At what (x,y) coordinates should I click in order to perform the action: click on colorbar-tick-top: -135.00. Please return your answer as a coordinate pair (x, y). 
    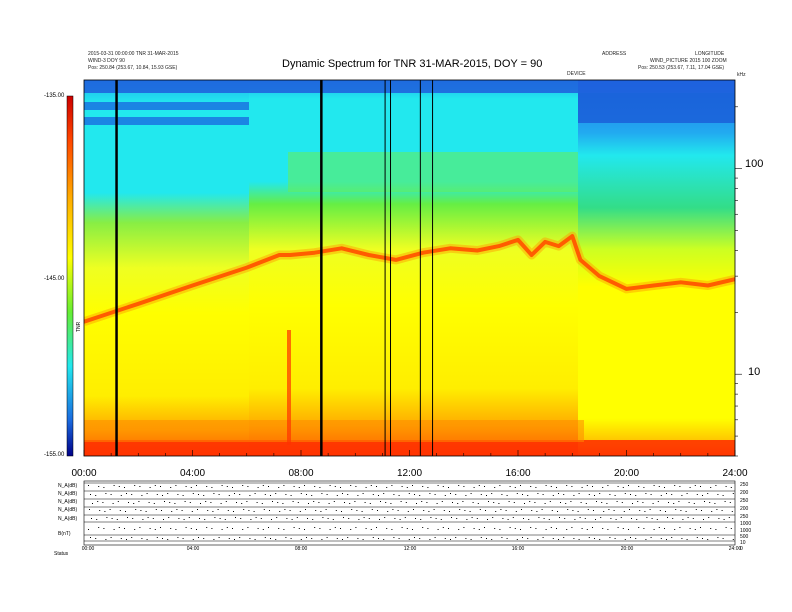
    Looking at the image, I should click on (54, 96).